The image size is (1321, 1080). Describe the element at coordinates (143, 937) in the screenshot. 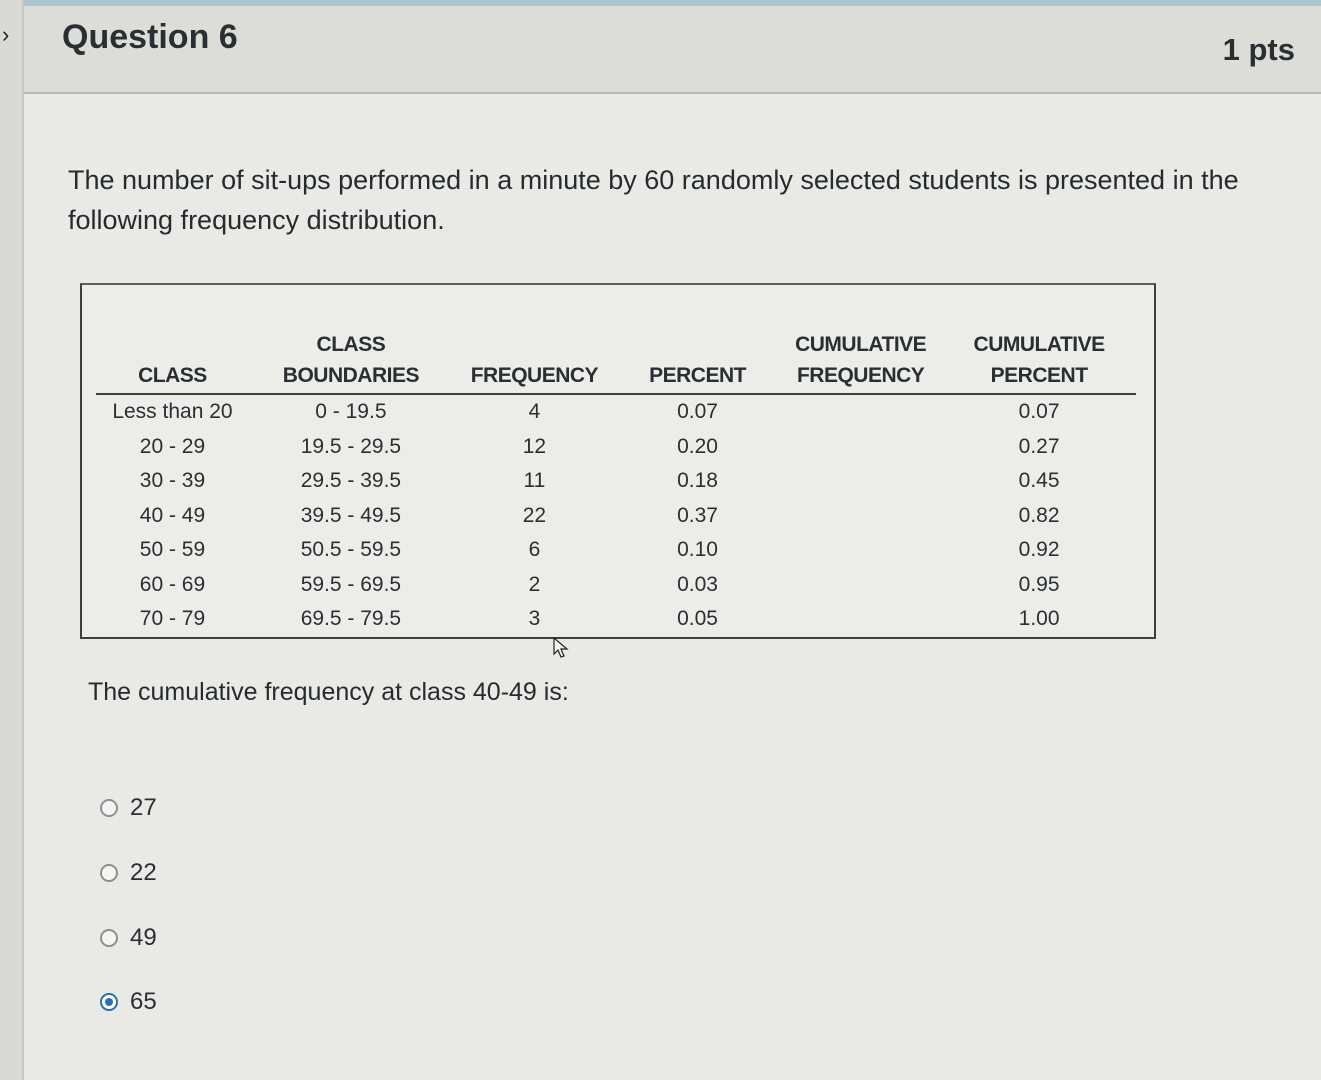

I see `answer-label: 49` at that location.